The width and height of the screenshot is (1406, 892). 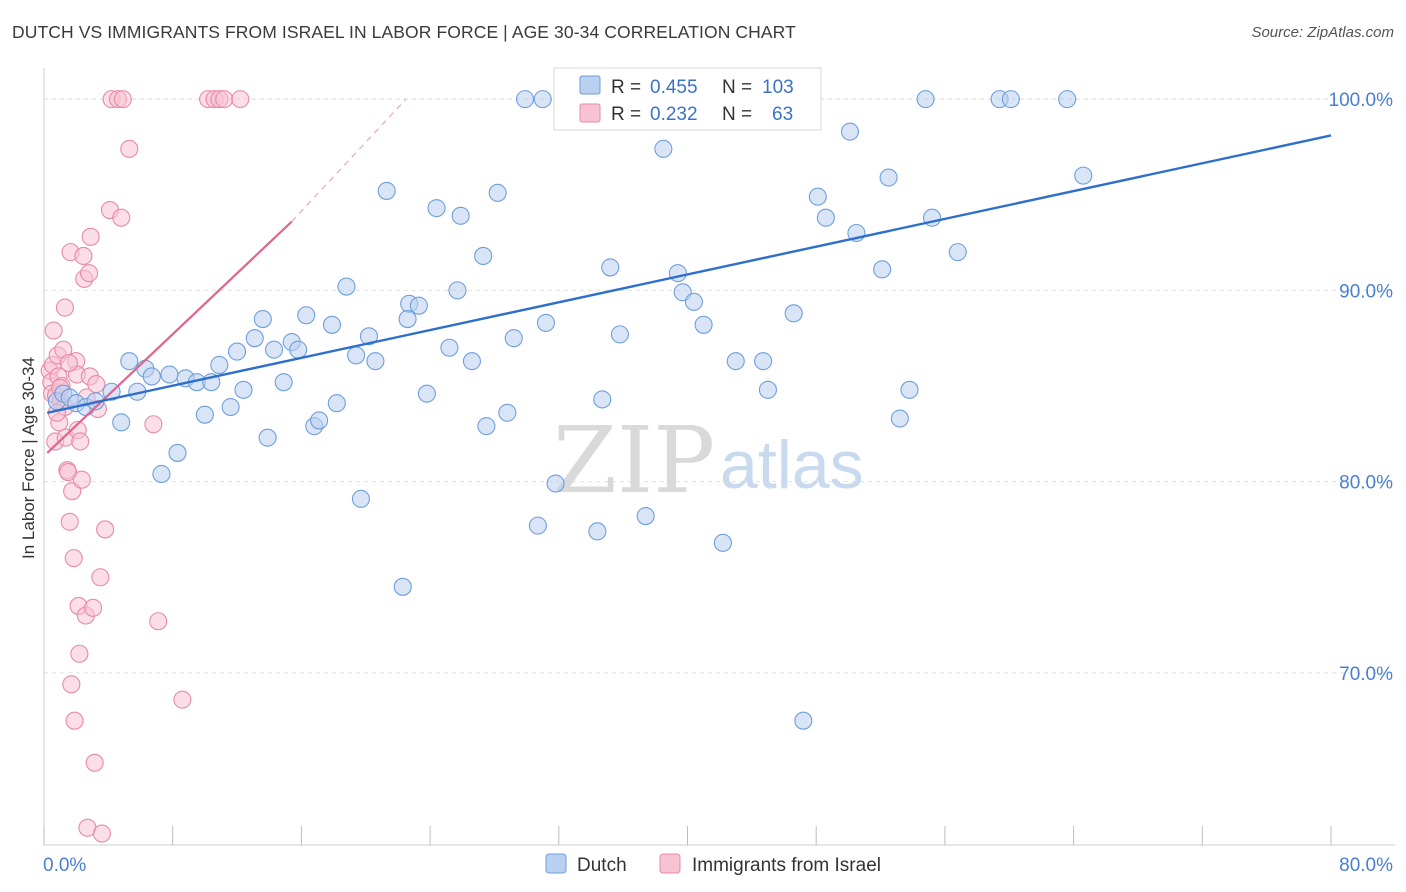 What do you see at coordinates (713, 864) in the screenshot?
I see `series-legend: Dutch Immigrants from Israel` at bounding box center [713, 864].